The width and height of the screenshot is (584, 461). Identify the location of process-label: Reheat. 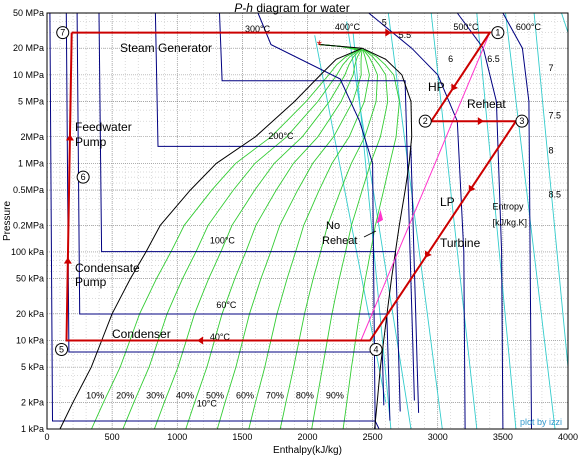
(486, 104).